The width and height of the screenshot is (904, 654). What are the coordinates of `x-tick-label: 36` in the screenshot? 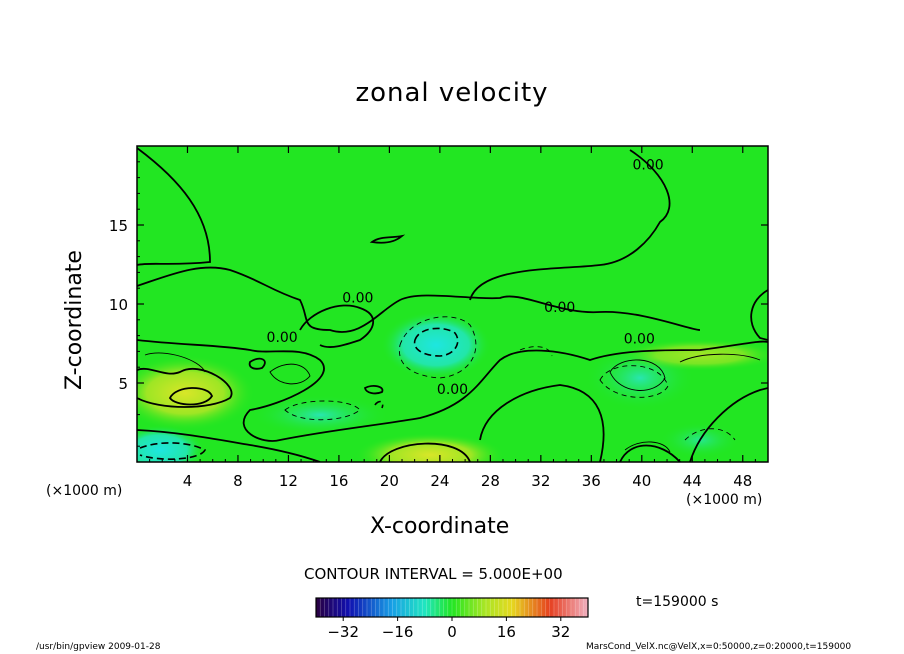 It's located at (591, 481).